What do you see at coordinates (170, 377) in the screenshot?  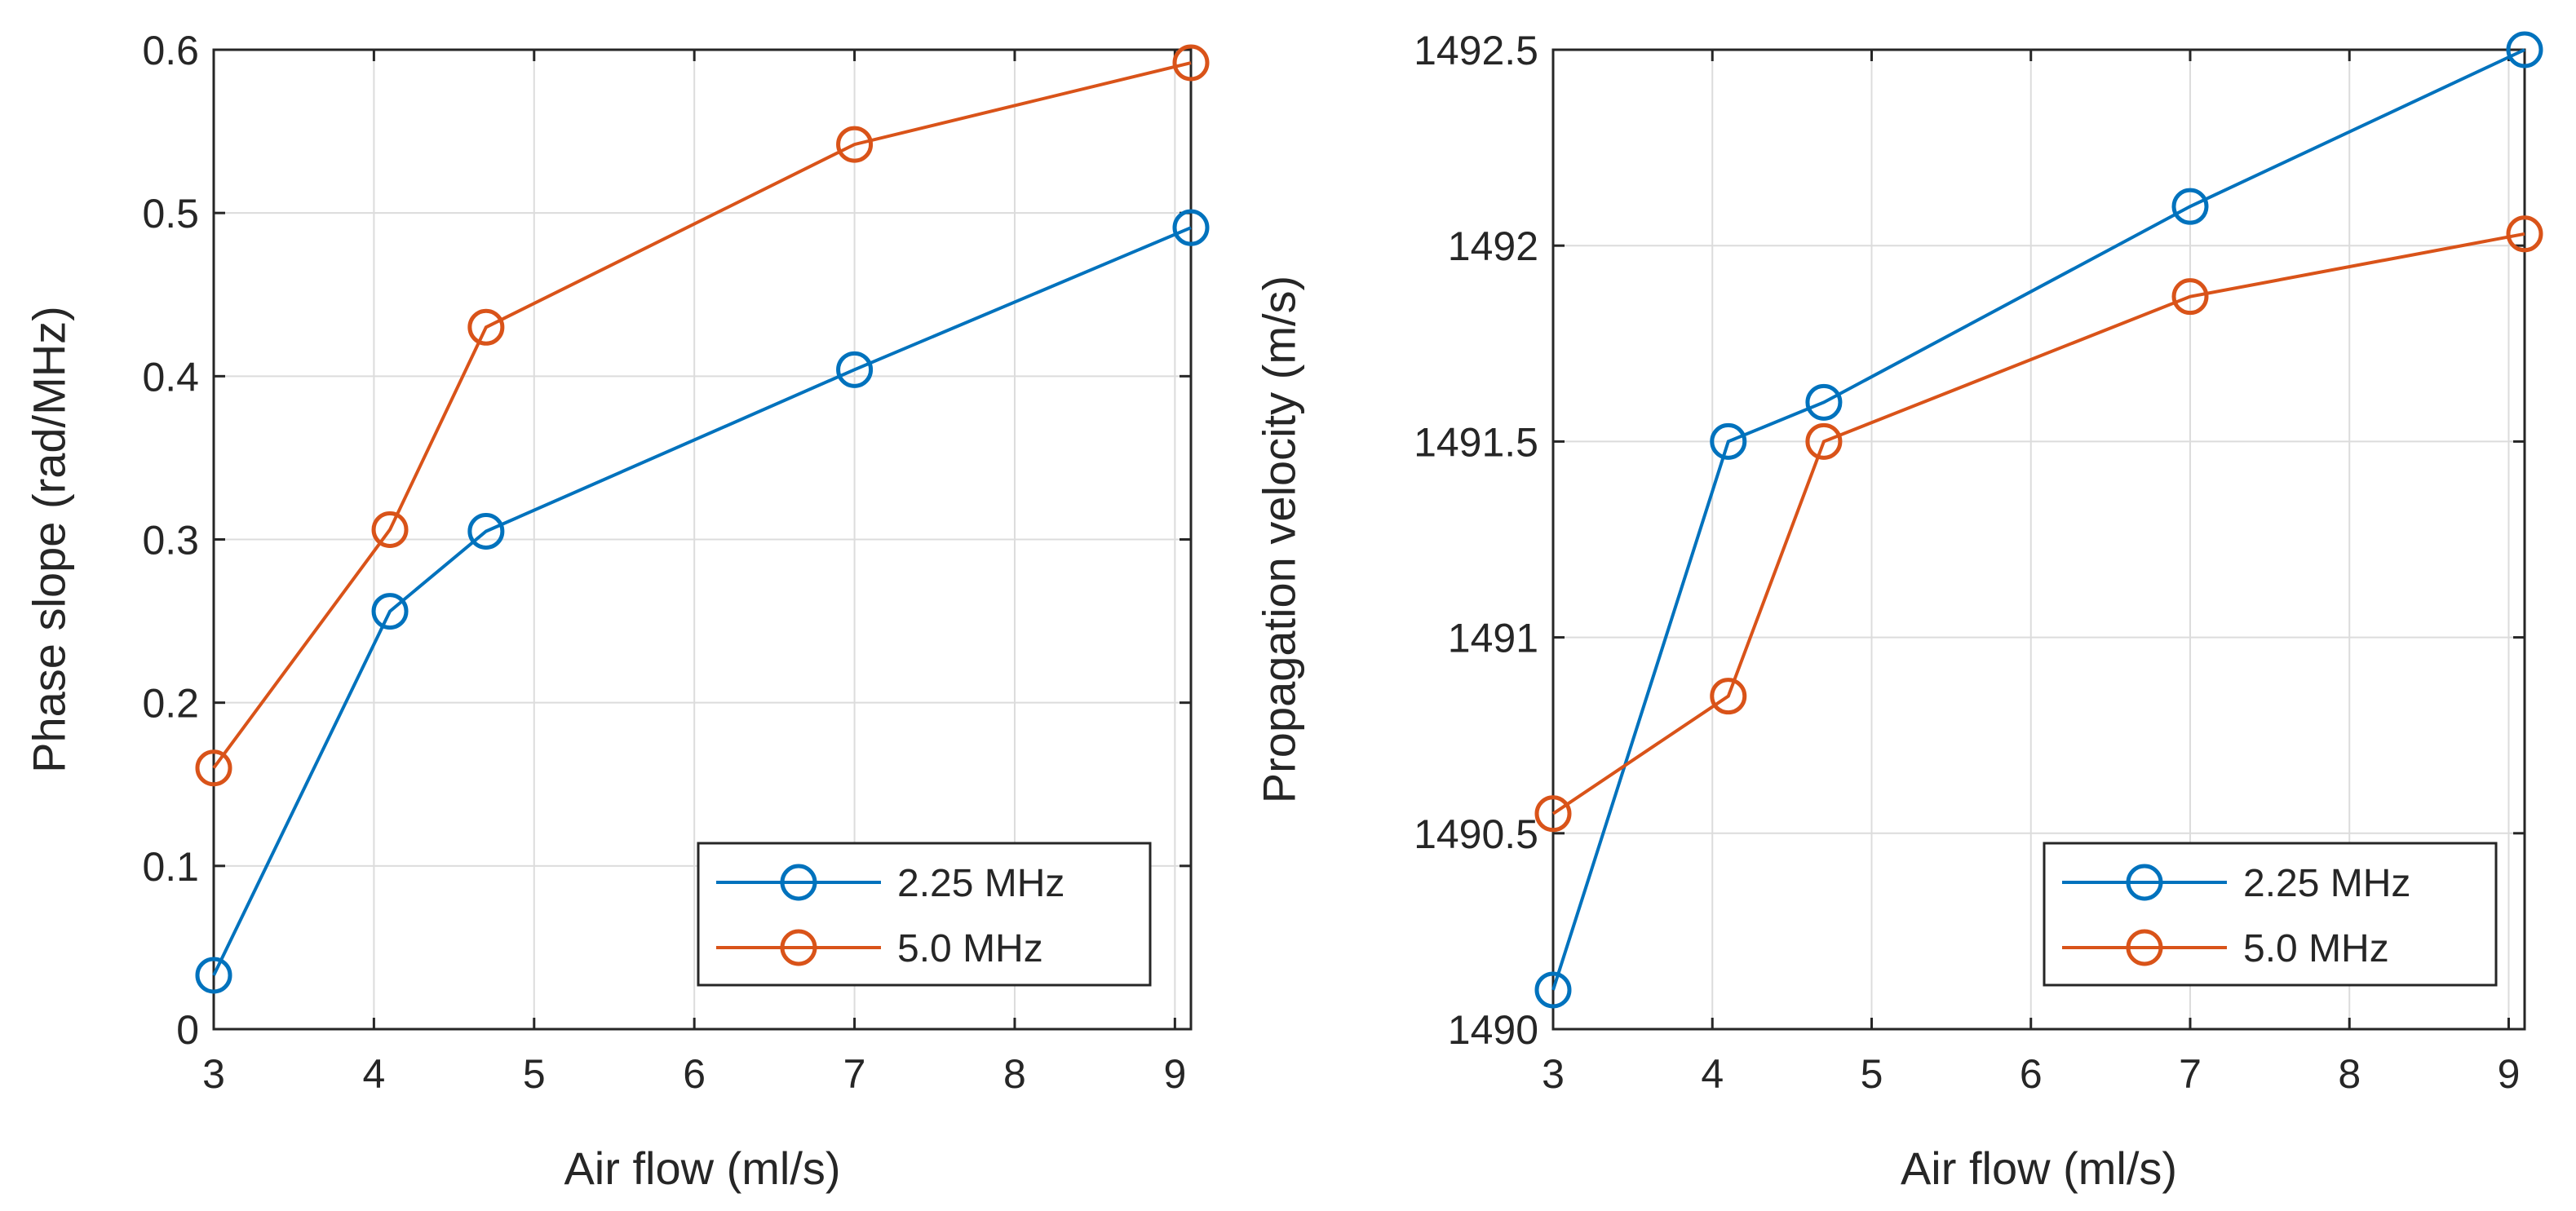 I see `phase-slope-y-tick-label: 0.4` at bounding box center [170, 377].